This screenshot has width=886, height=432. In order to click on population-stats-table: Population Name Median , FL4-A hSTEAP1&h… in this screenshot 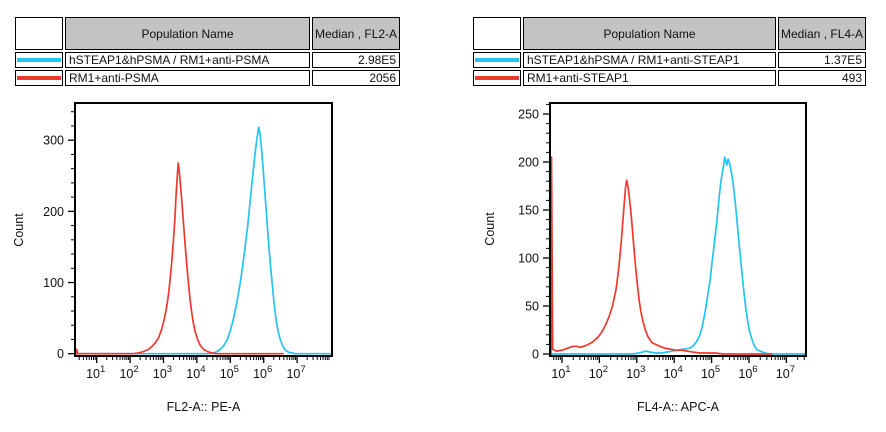, I will do `click(669, 51)`.